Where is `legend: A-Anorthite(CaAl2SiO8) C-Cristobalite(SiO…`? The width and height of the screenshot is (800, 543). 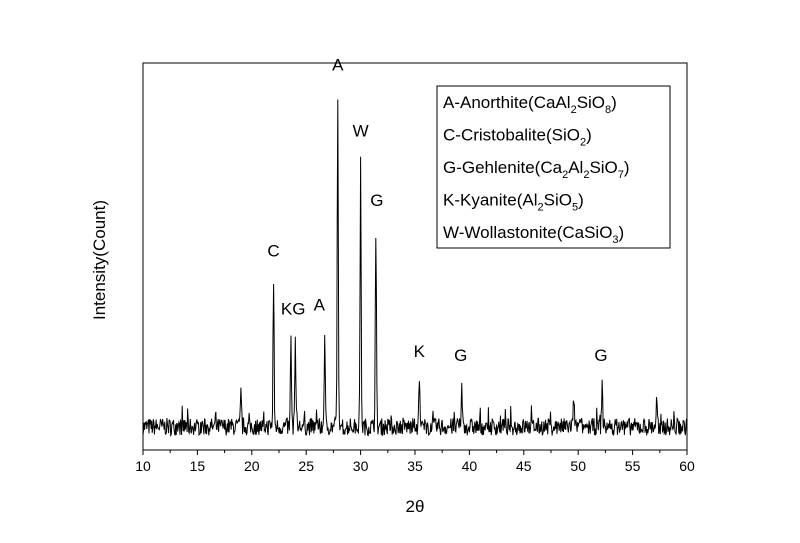 legend: A-Anorthite(CaAl2SiO8) C-Cristobalite(SiO… is located at coordinates (553, 167).